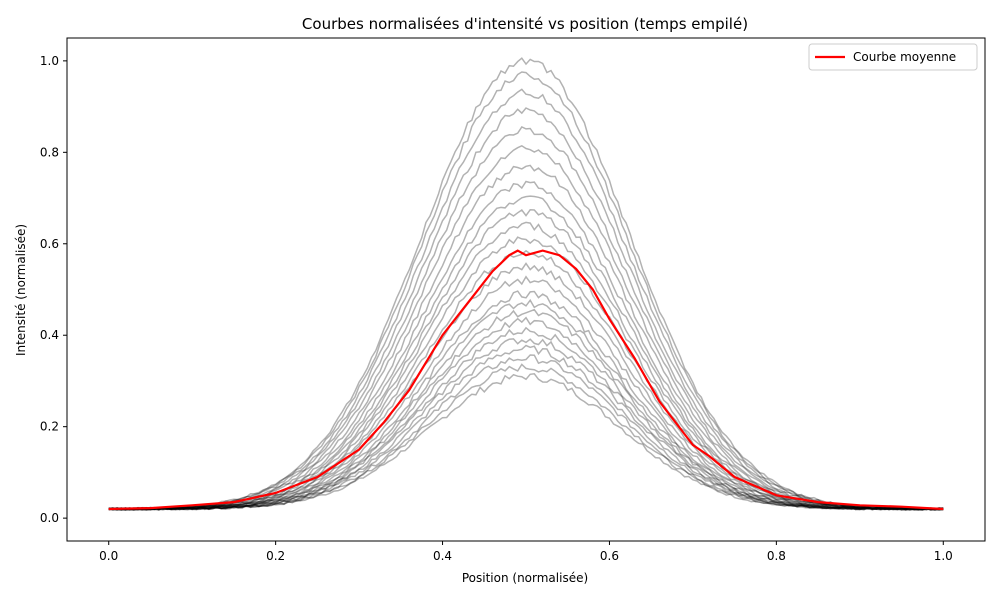  Describe the element at coordinates (108, 556) in the screenshot. I see `x-tick-label: 0.0` at that location.